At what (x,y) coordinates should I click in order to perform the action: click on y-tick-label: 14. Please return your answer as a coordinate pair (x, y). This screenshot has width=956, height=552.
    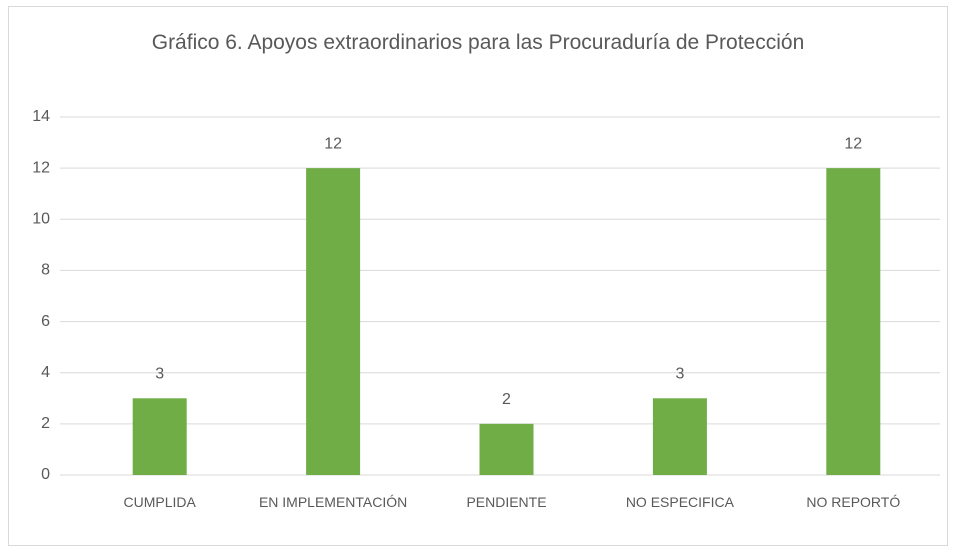
    Looking at the image, I should click on (41, 116).